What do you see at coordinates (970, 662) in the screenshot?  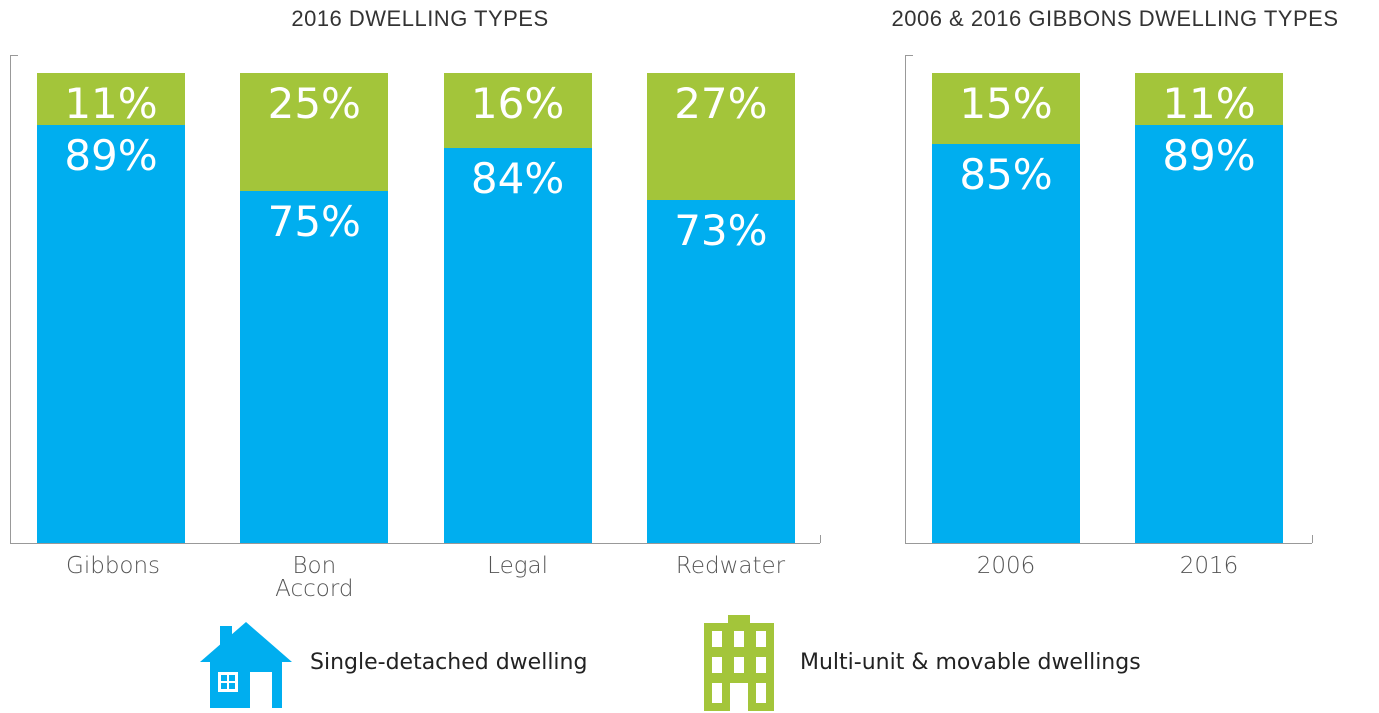 I see `legend-label: Multi-unit & movable dwellings` at bounding box center [970, 662].